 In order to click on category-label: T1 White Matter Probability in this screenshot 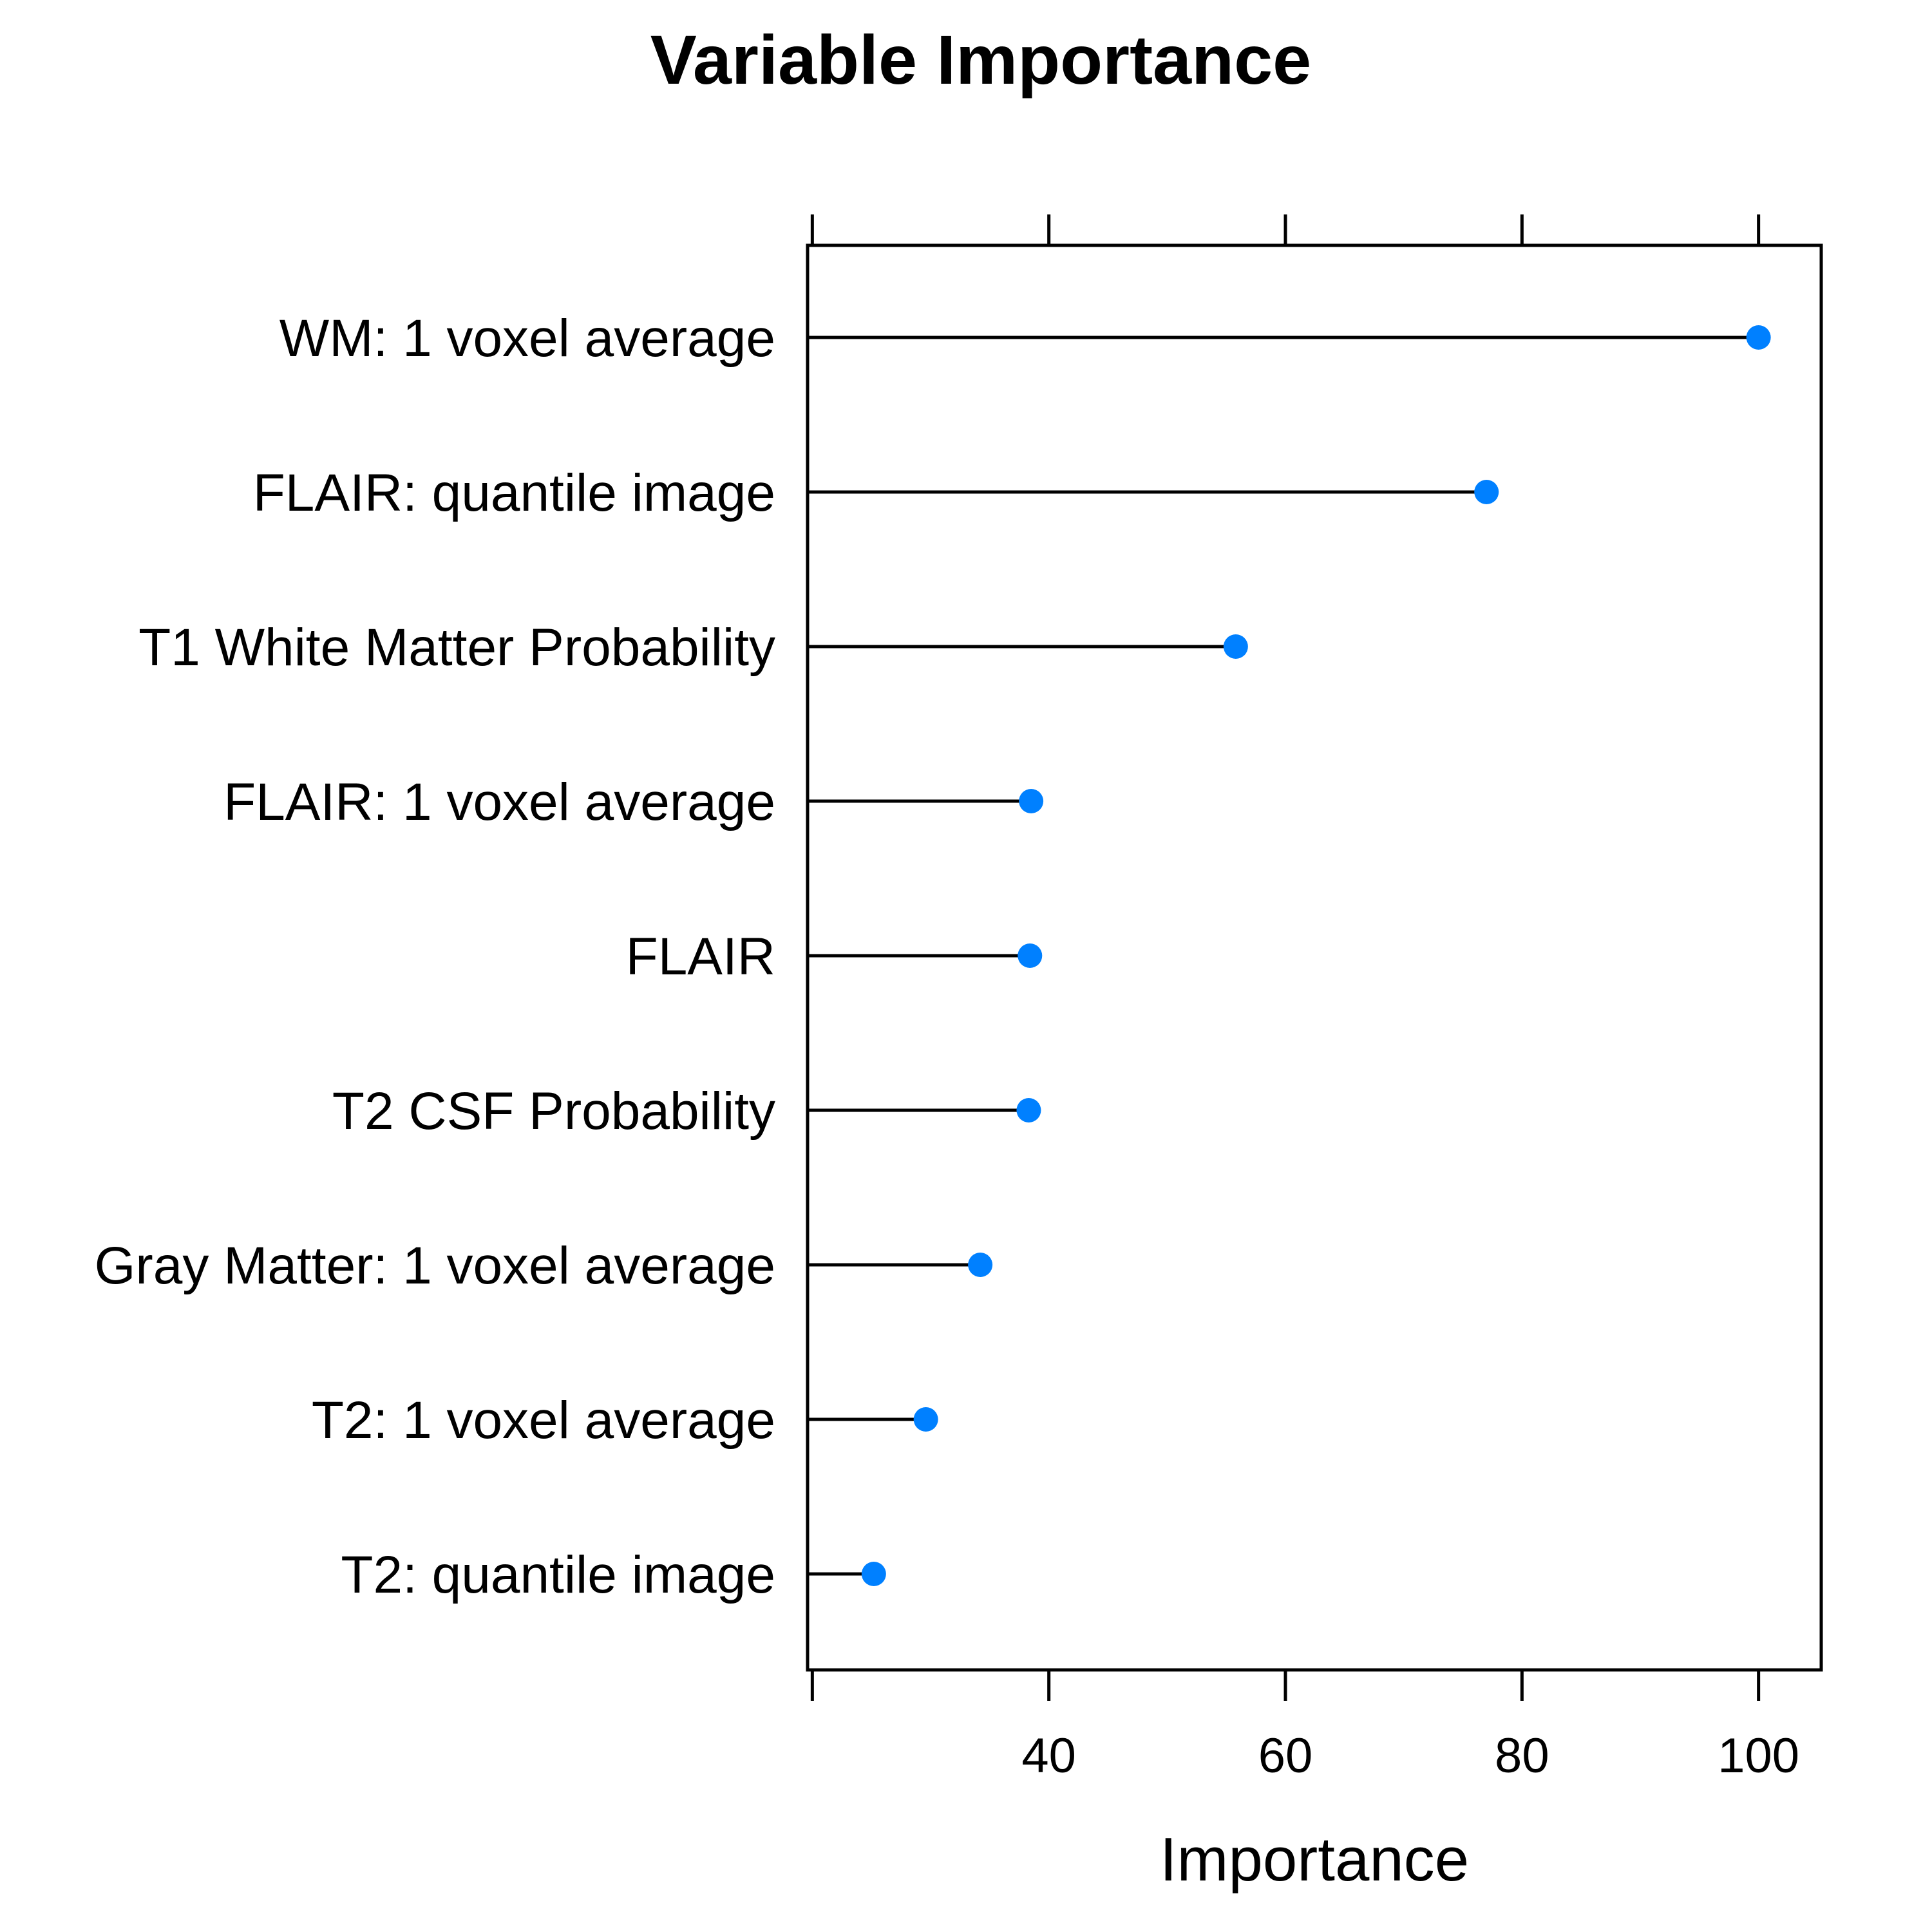, I will do `click(457, 647)`.